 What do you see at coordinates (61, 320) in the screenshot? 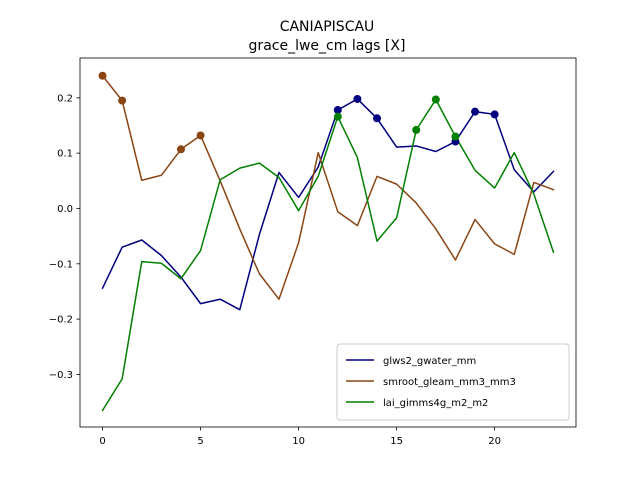
I see `y-tick-label: −0.2` at bounding box center [61, 320].